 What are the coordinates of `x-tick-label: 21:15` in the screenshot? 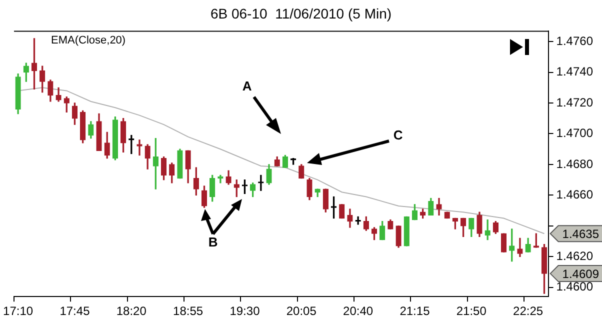 It's located at (415, 311).